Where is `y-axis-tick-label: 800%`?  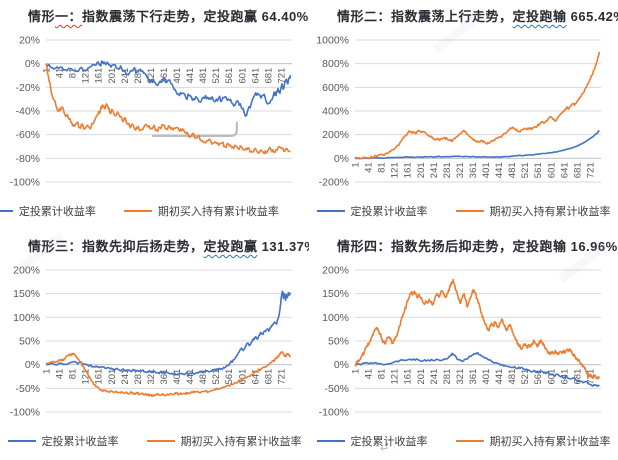
y-axis-tick-label: 800% is located at coordinates (335, 64).